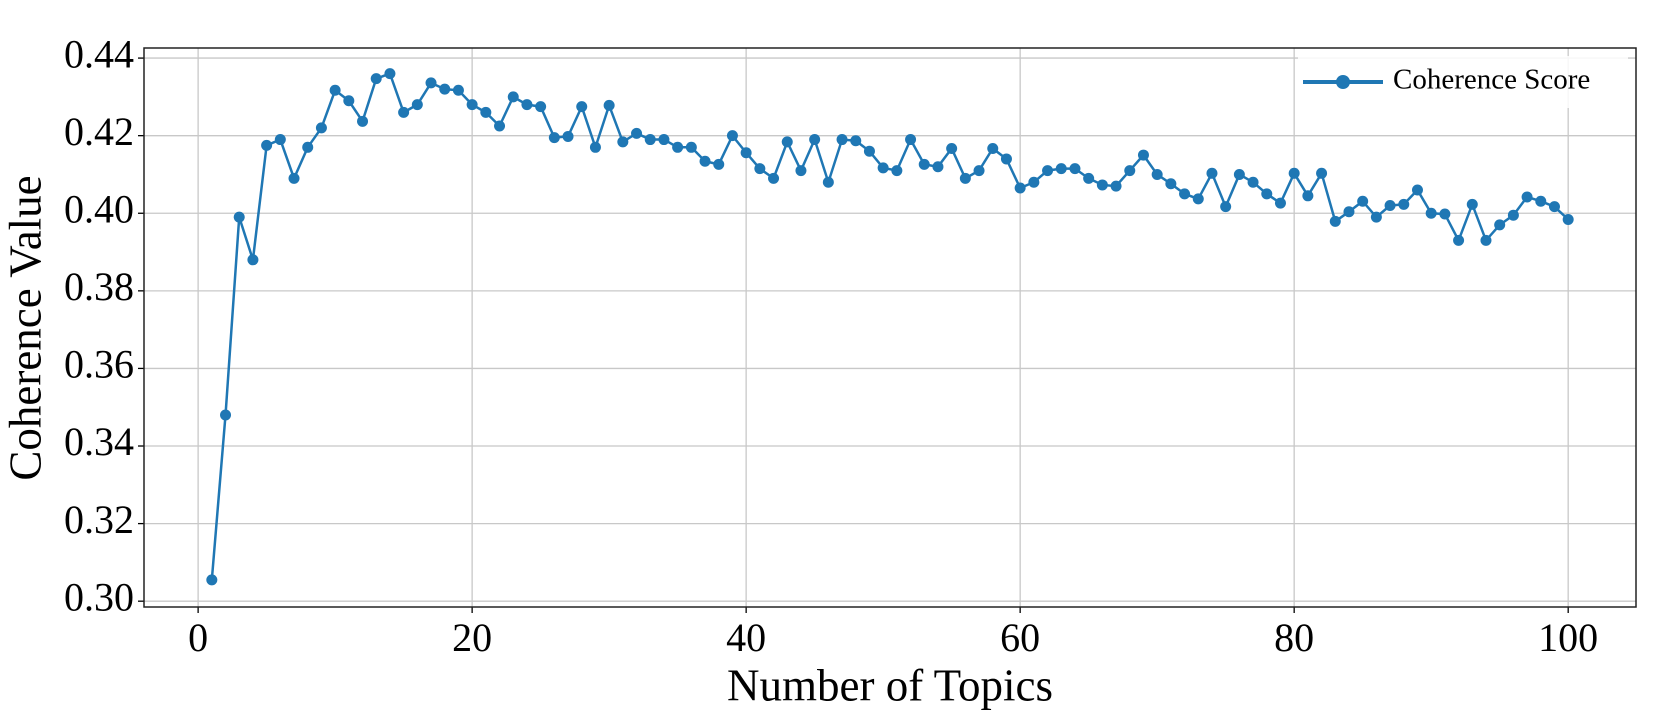  What do you see at coordinates (99, 208) in the screenshot?
I see `y-tick-label: 0.40` at bounding box center [99, 208].